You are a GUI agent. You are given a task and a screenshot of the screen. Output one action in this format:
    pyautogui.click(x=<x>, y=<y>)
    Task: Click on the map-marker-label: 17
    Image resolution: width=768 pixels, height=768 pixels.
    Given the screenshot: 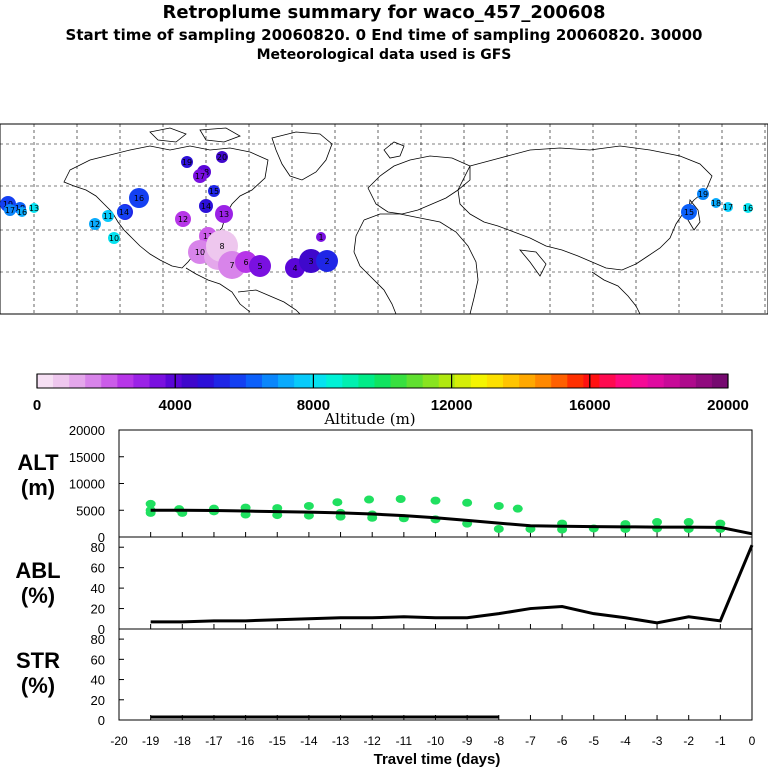 What is the action you would take?
    pyautogui.click(x=10, y=210)
    